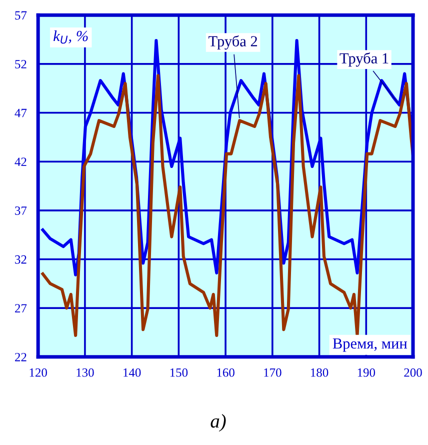  What do you see at coordinates (20, 259) in the screenshot?
I see `y-tick-label: 32` at bounding box center [20, 259].